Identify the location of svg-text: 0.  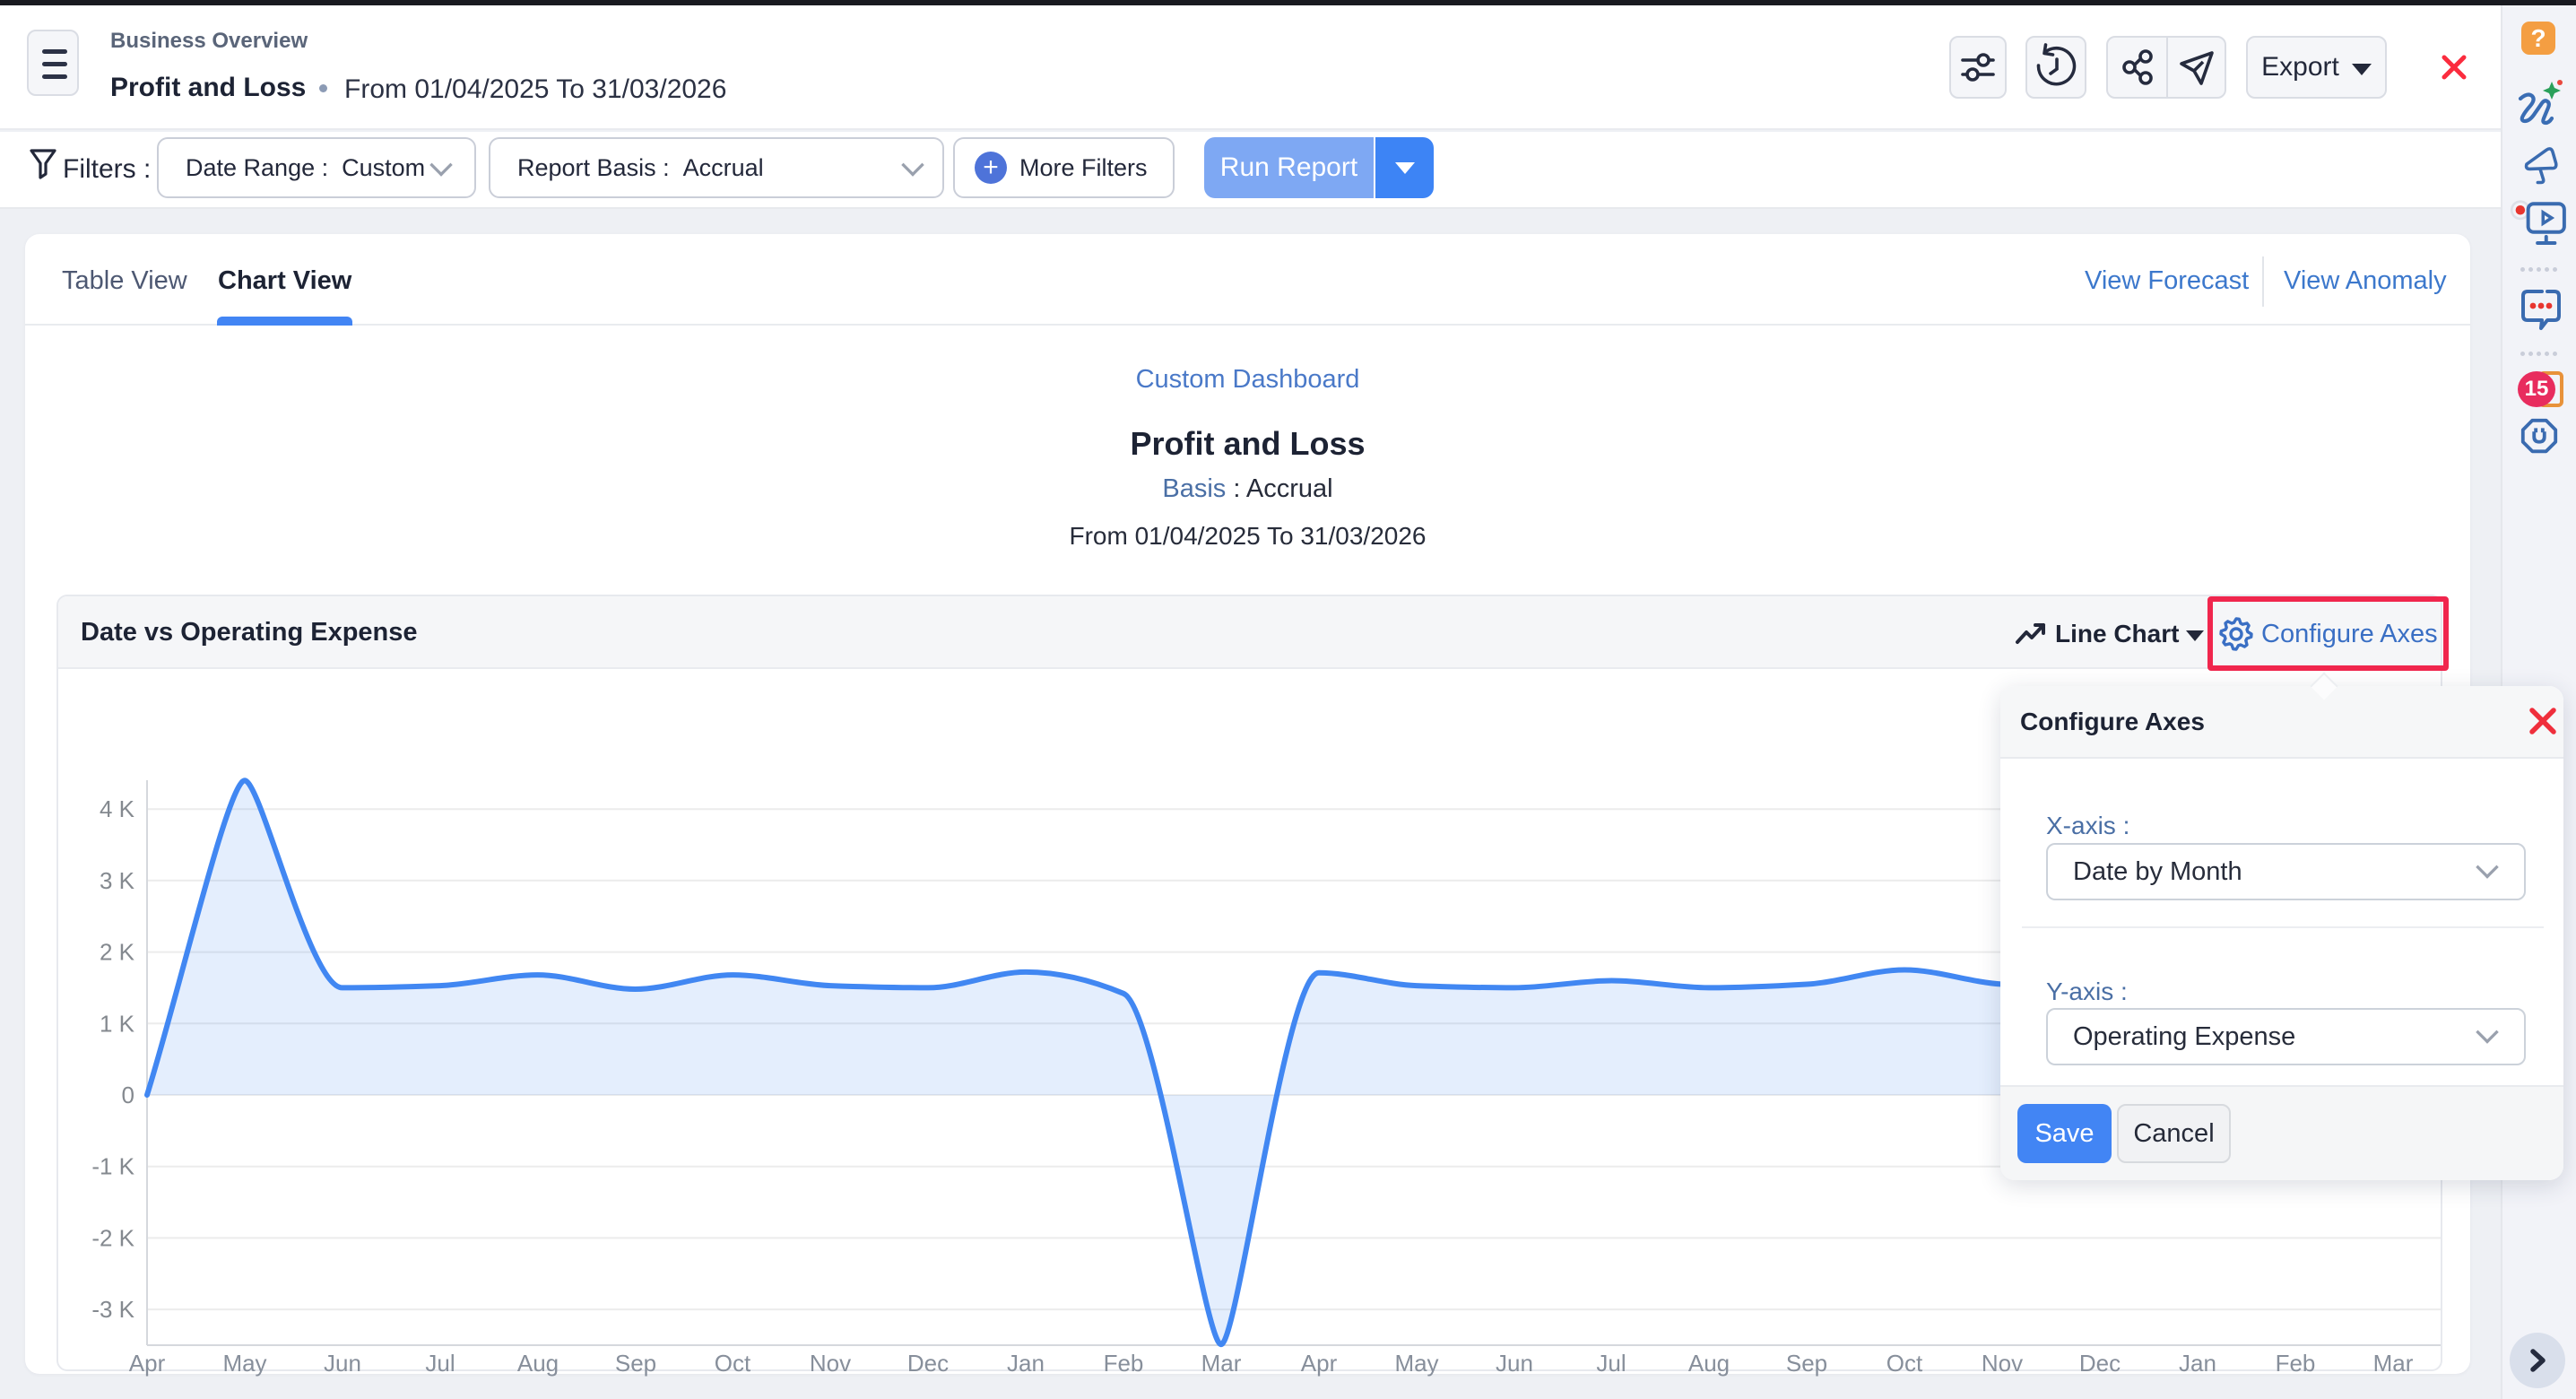
(128, 1095).